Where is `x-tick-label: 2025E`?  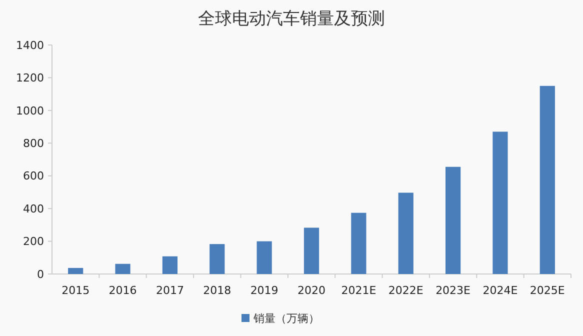 x-tick-label: 2025E is located at coordinates (547, 290).